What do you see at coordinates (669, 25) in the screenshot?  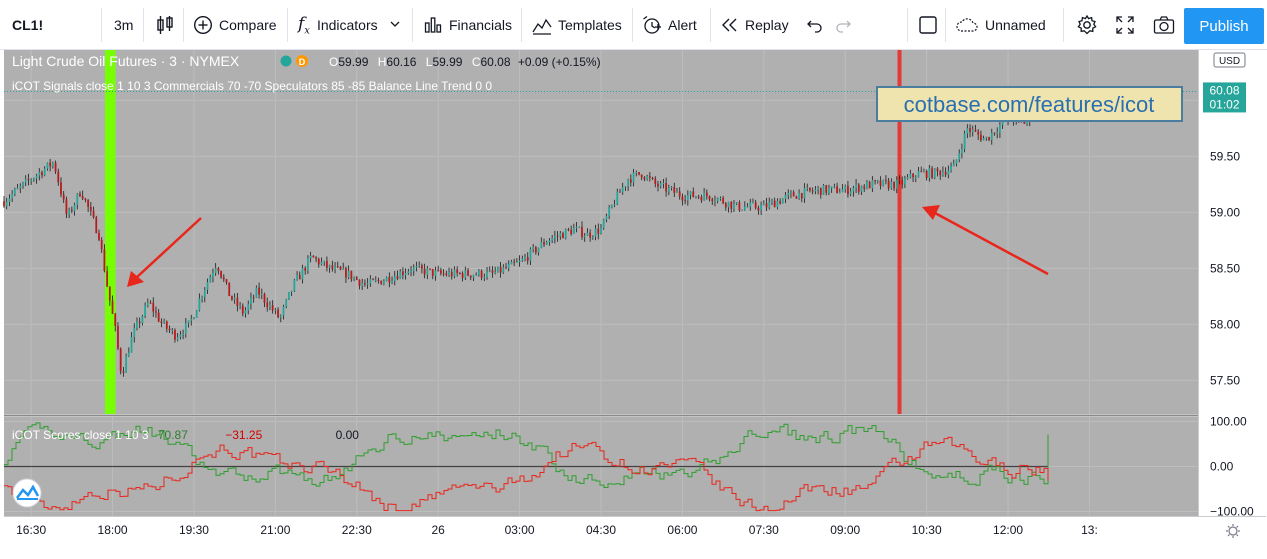 I see `alert-button: Alert` at bounding box center [669, 25].